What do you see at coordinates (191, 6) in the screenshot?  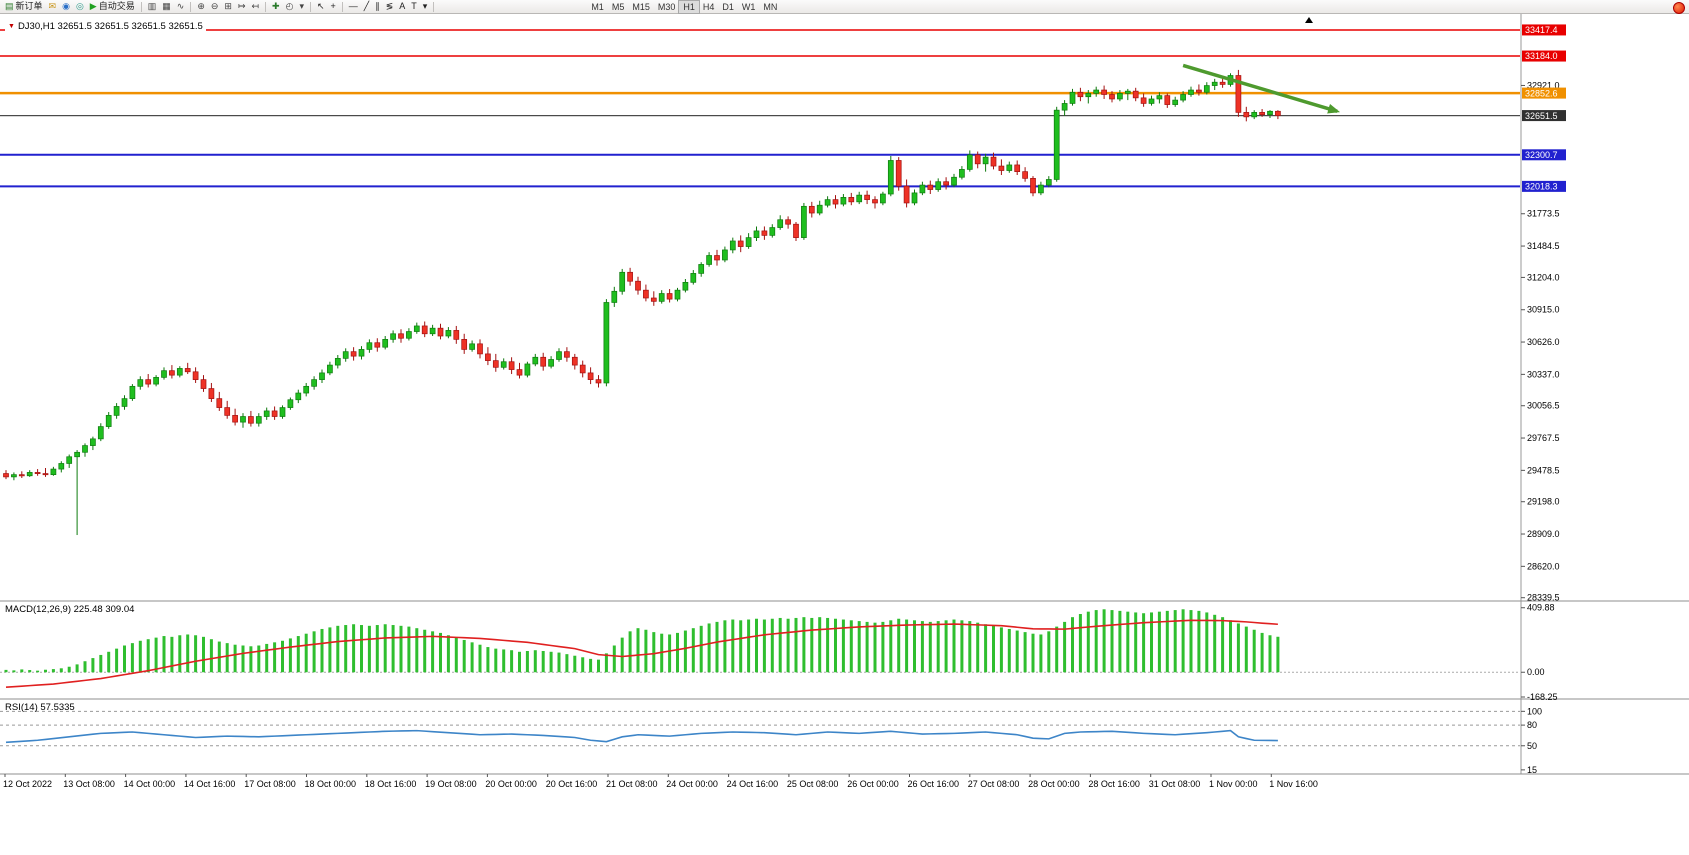 I see `toolbar-separator` at bounding box center [191, 6].